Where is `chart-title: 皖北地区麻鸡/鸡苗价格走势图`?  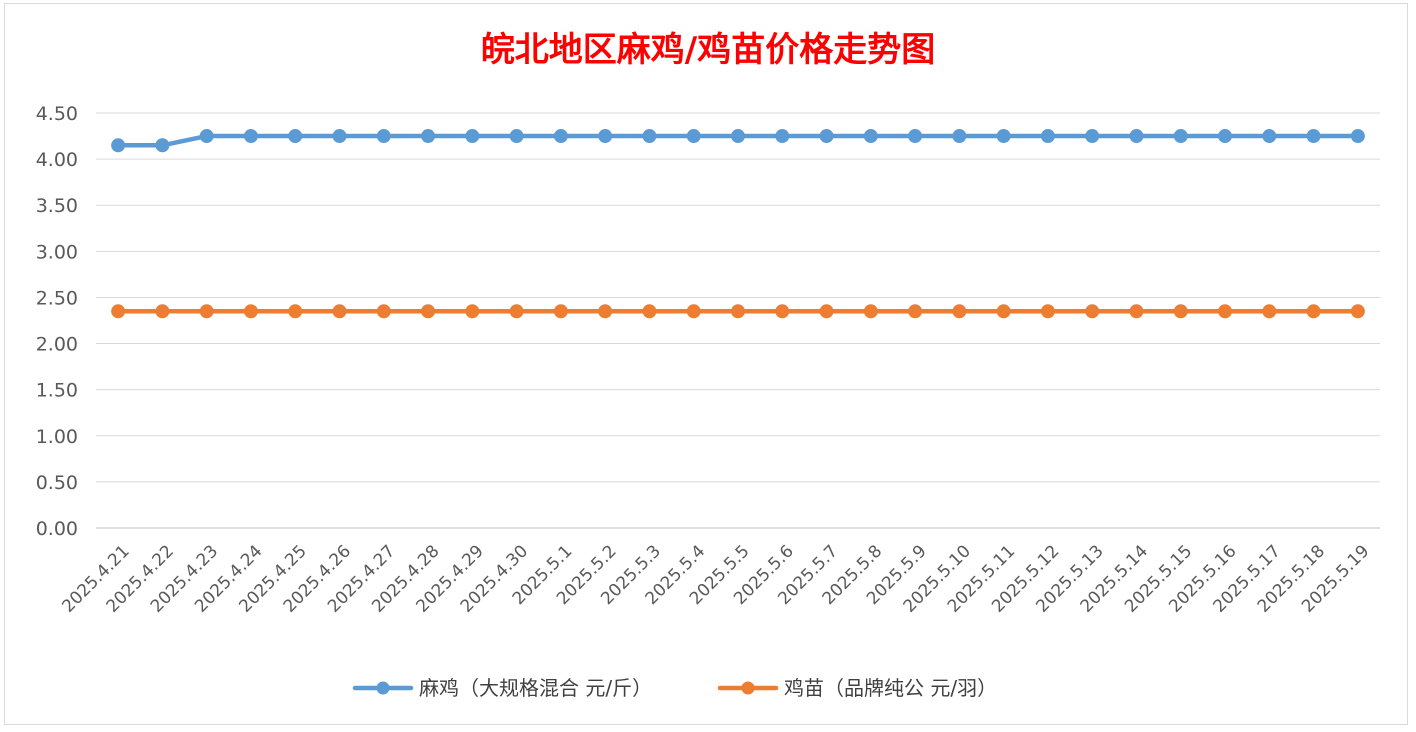 chart-title: 皖北地区麻鸡/鸡苗价格走势图 is located at coordinates (708, 50).